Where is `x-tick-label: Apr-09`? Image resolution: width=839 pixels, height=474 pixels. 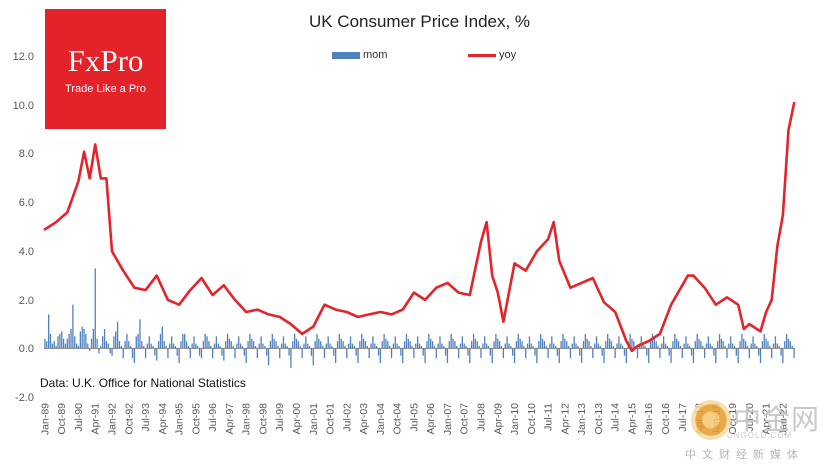
x-tick-label: Apr-09 is located at coordinates (498, 419).